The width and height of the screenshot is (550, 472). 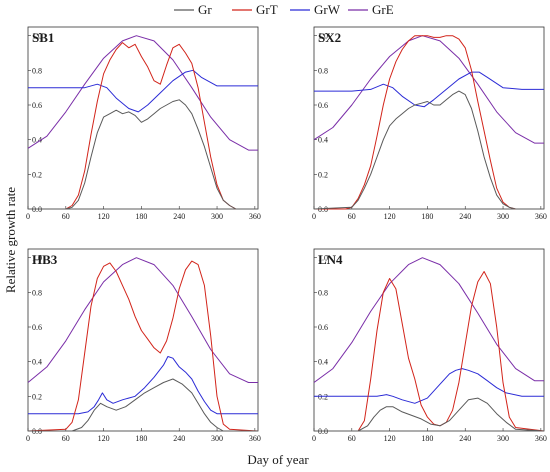 I want to click on x-axis-title: Day of year, so click(x=278, y=459).